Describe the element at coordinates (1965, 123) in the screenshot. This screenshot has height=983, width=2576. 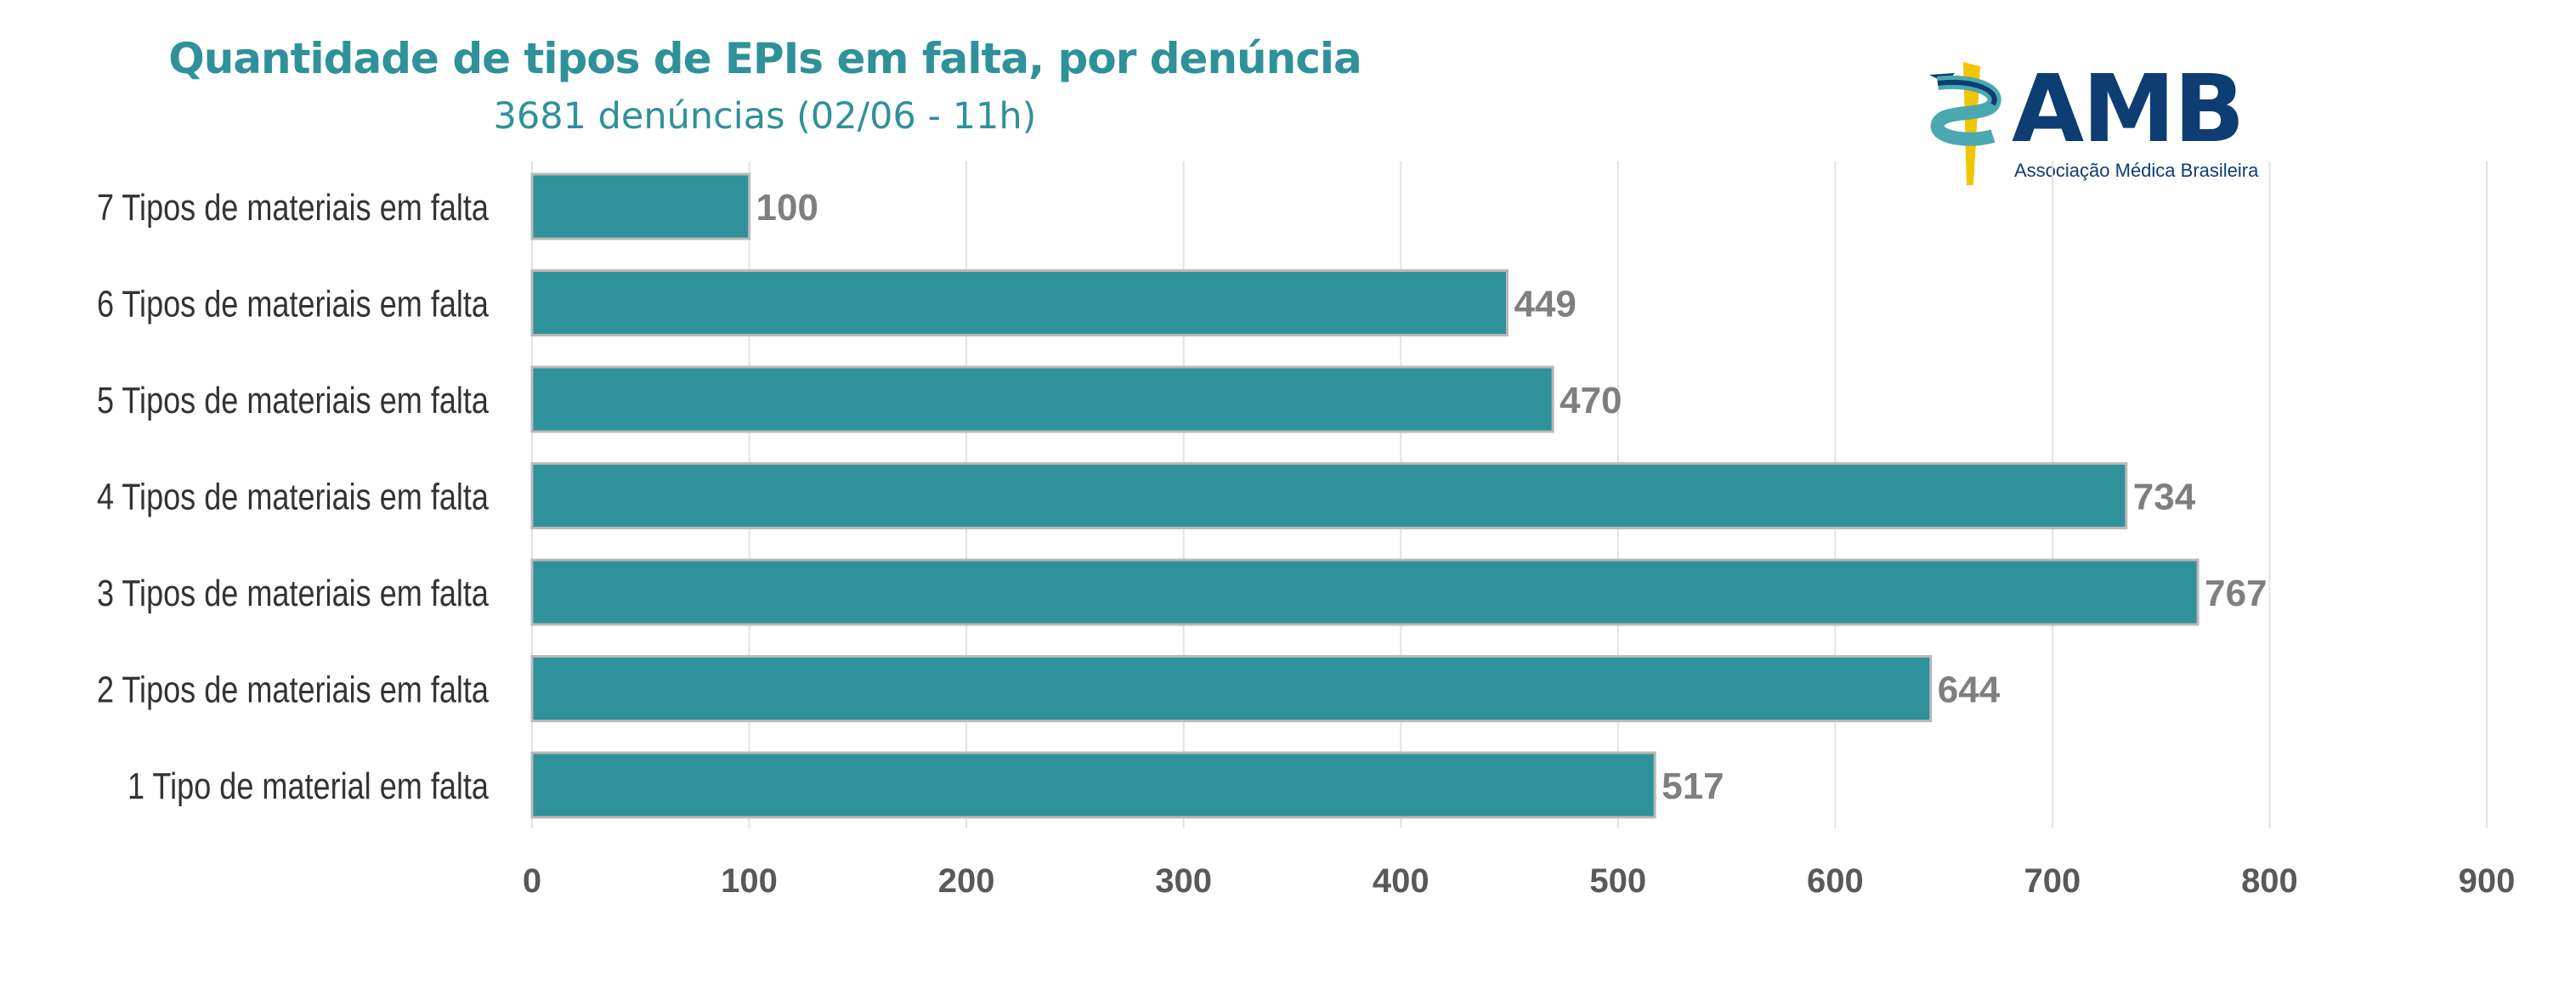
I see `caduceus-icon` at that location.